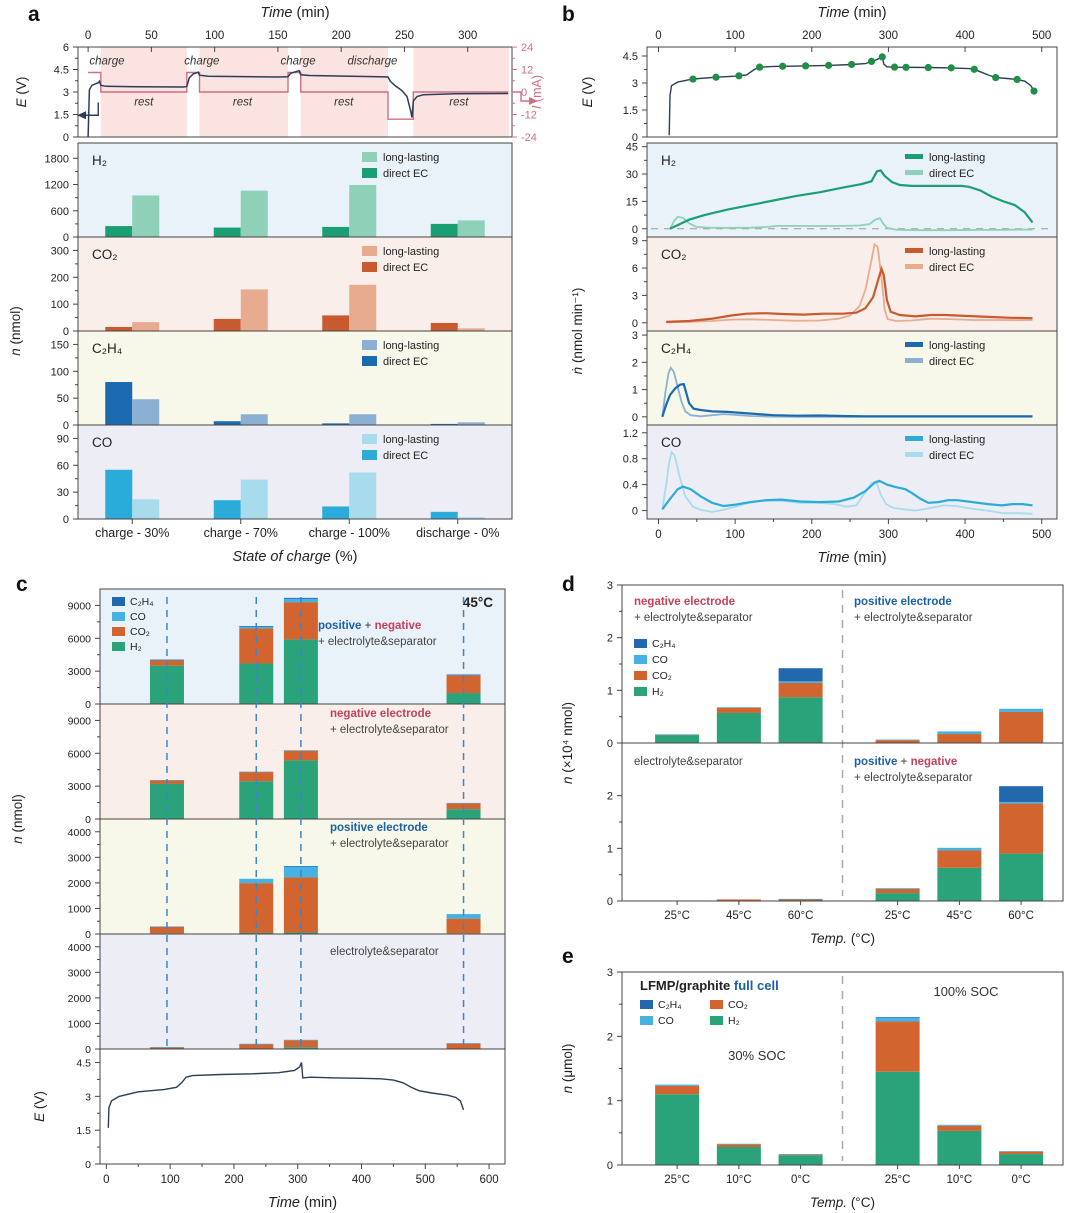  What do you see at coordinates (1021, 916) in the screenshot?
I see `svg-text: 60°C` at bounding box center [1021, 916].